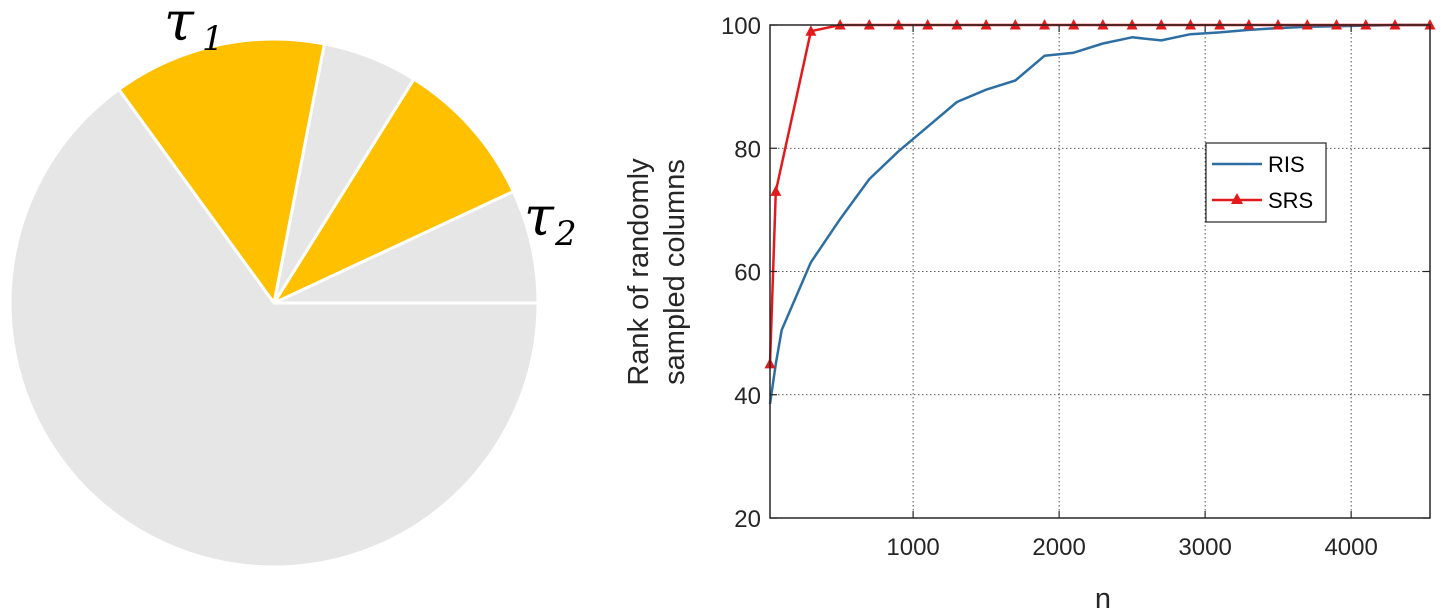 The image size is (1448, 616). I want to click on tau1-symbol: τ, so click(179, 26).